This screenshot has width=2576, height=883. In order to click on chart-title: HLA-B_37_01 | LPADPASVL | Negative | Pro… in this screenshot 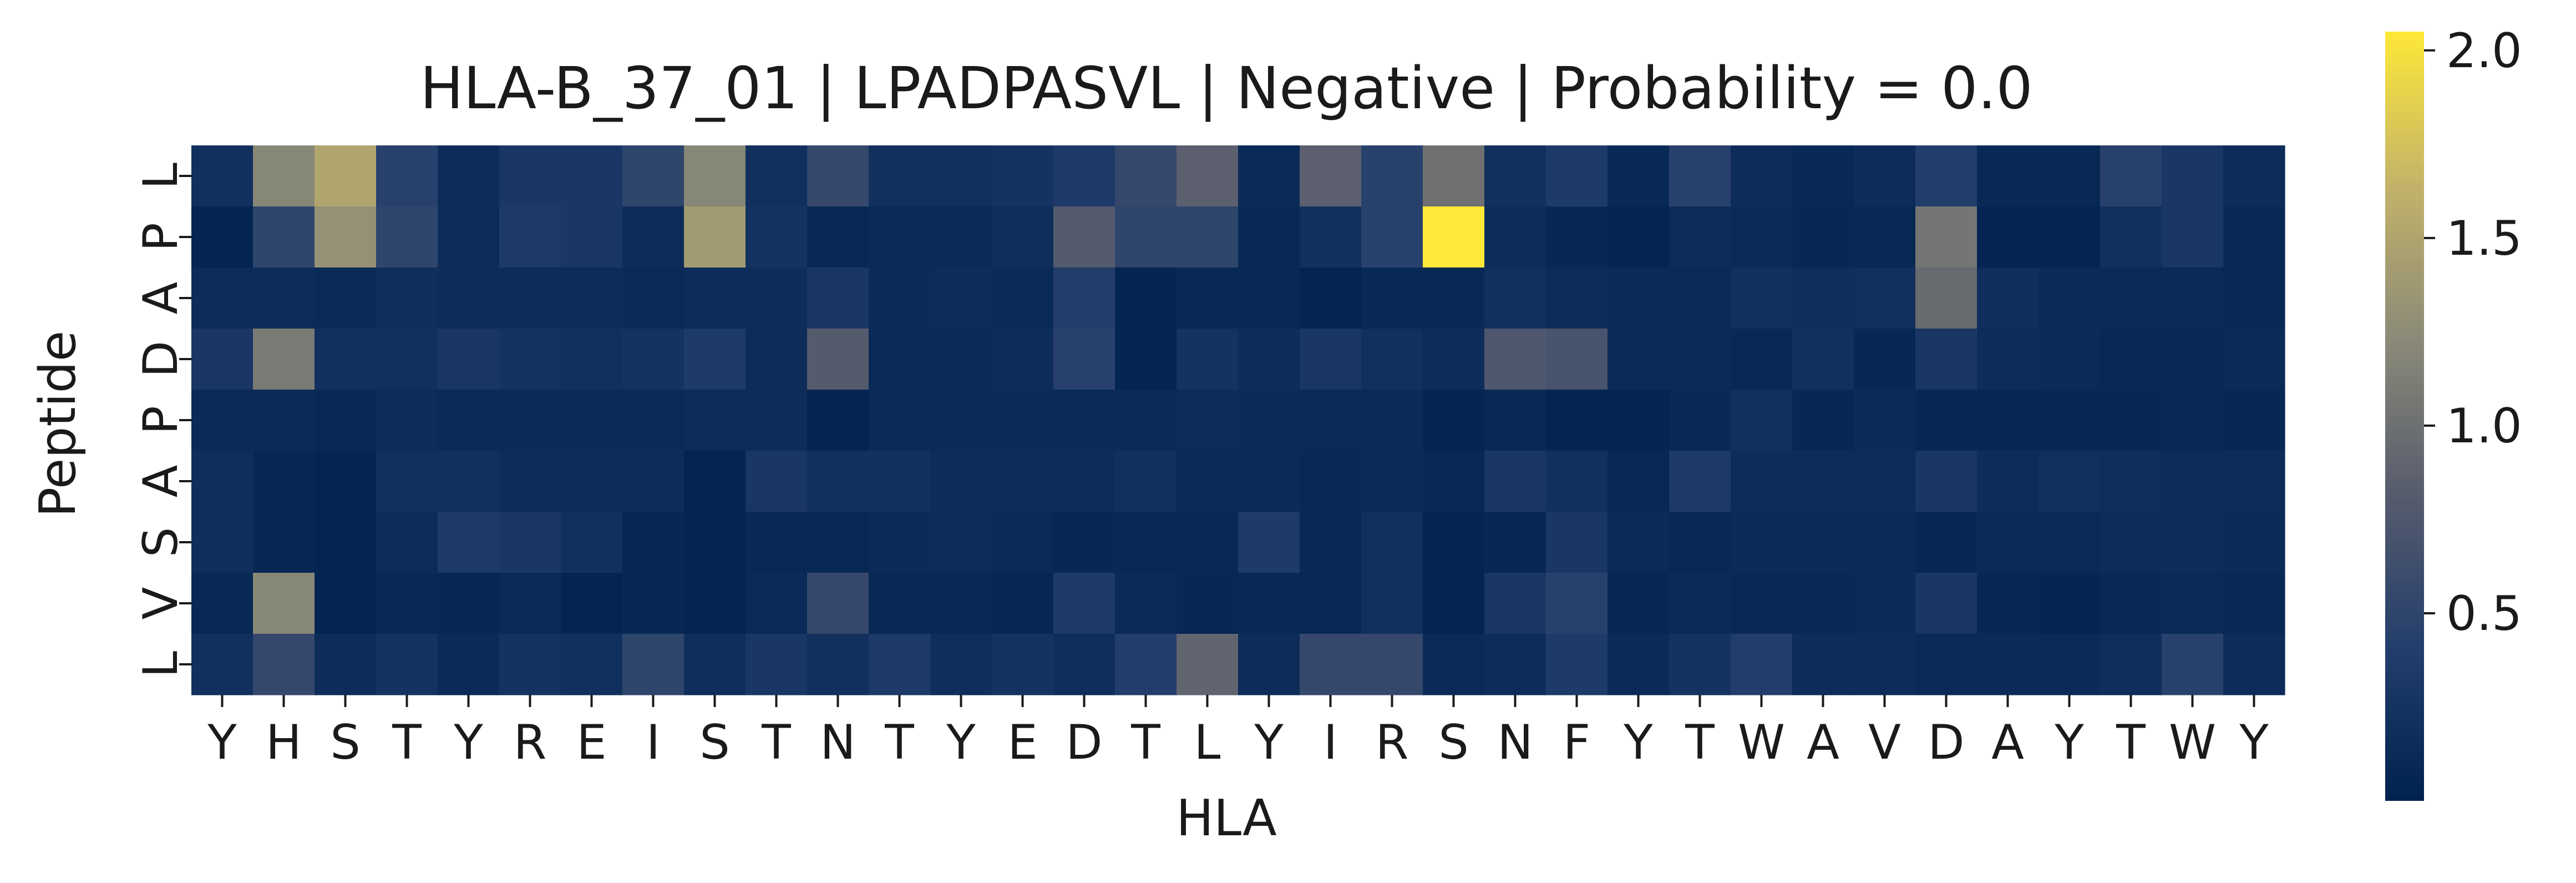, I will do `click(1226, 88)`.